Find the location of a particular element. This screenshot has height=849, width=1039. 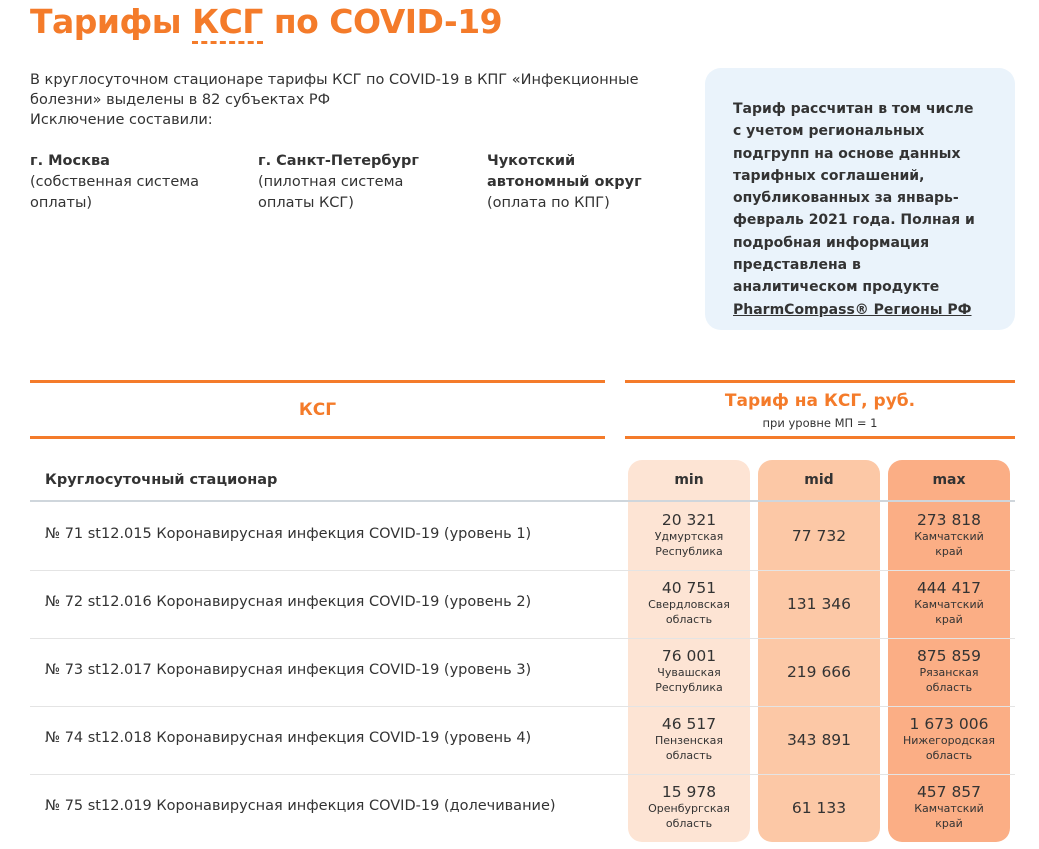

mid-cell: 61 133 is located at coordinates (819, 808).